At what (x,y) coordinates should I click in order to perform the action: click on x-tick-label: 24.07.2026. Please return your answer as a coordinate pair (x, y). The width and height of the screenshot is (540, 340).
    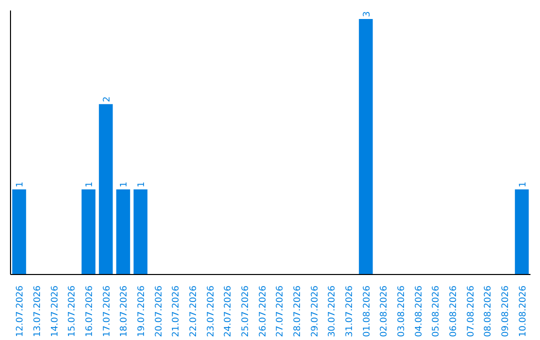
    Looking at the image, I should click on (229, 311).